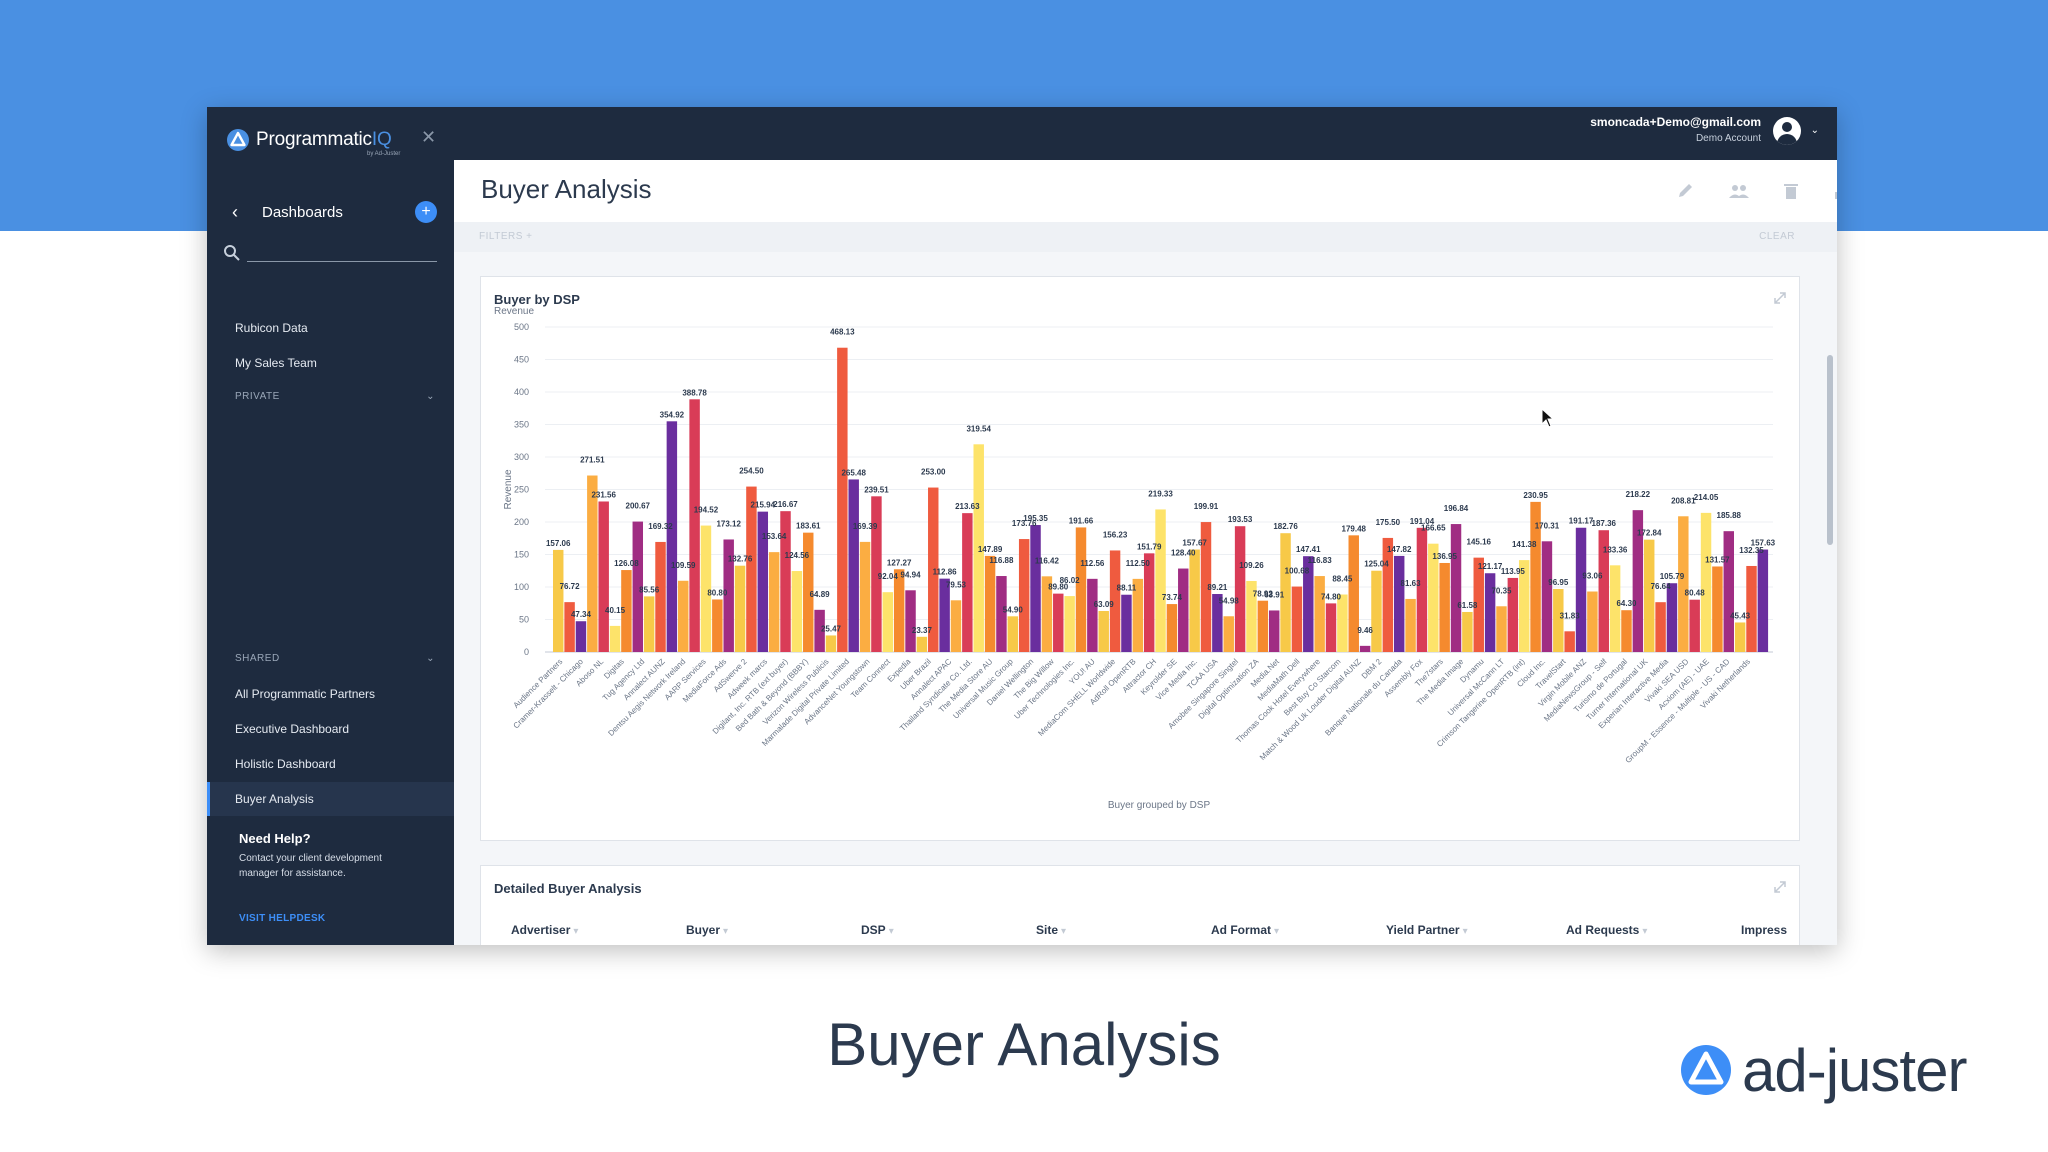 This screenshot has width=2048, height=1152. What do you see at coordinates (1427, 930) in the screenshot?
I see `column-header-yield-partner: Yield Partner ▾` at bounding box center [1427, 930].